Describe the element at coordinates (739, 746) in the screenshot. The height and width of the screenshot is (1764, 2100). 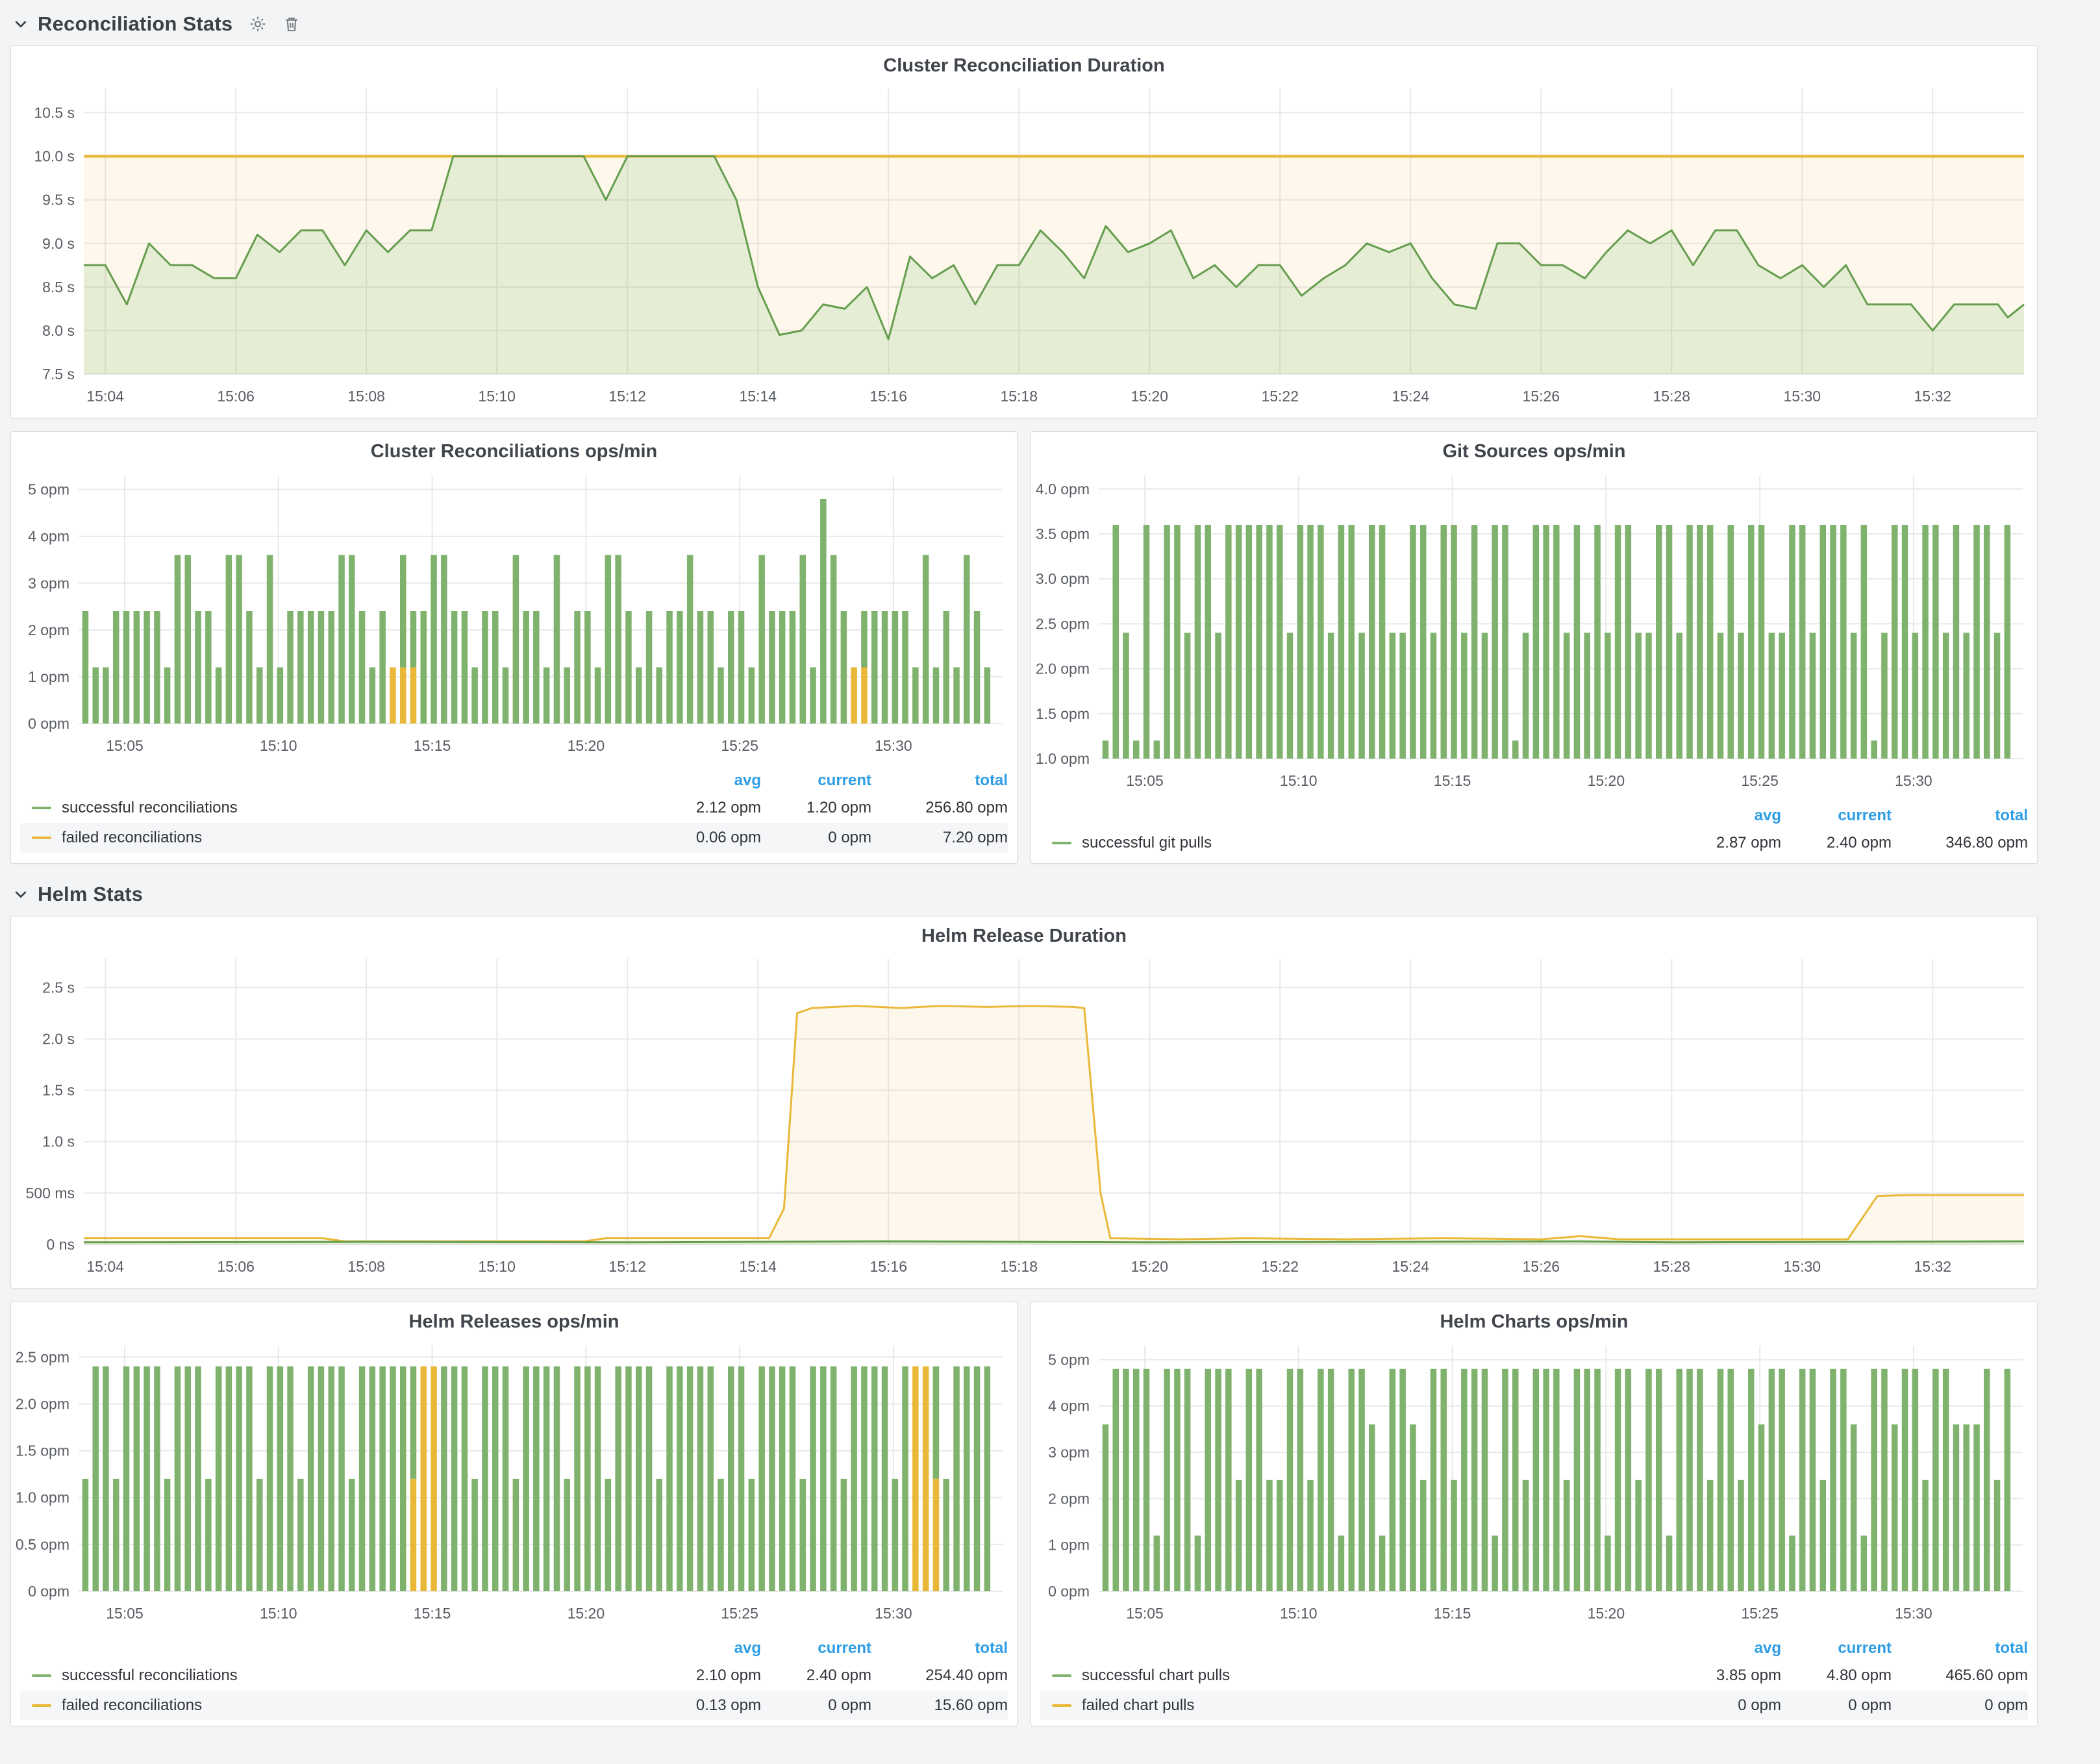
I see `x-tick-label: 15:25` at that location.